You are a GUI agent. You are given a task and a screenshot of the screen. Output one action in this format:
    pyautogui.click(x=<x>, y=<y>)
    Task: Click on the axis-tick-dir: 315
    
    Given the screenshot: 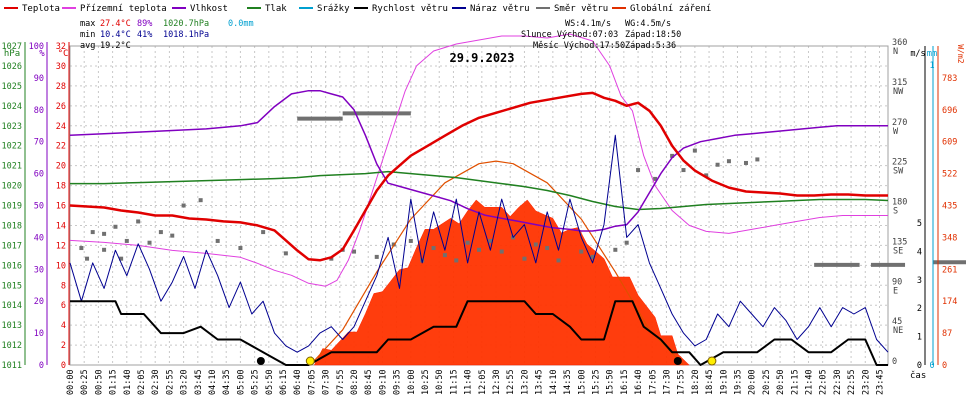 What is the action you would take?
    pyautogui.click(x=899, y=83)
    